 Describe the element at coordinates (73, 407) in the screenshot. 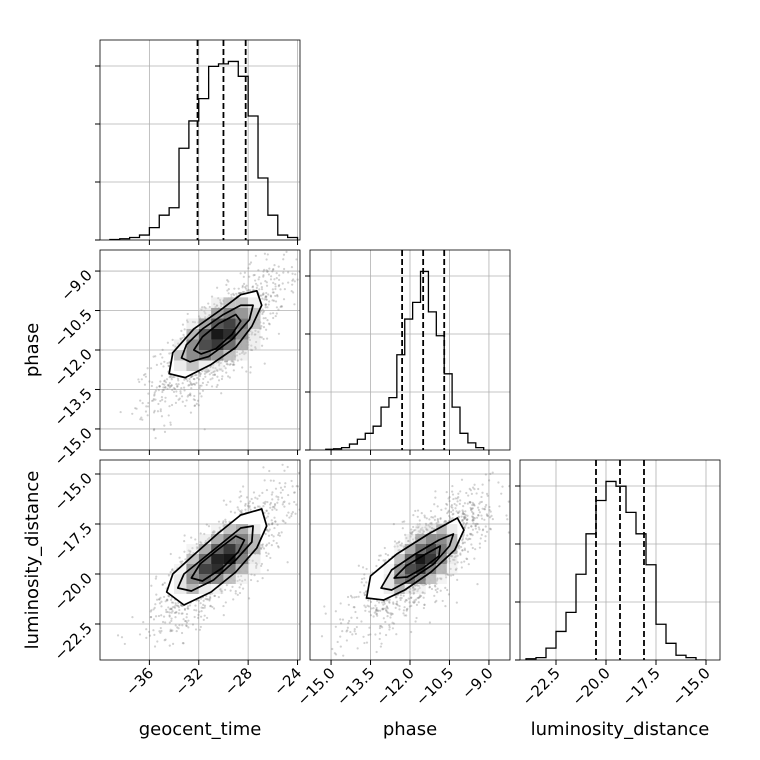

I see `y-tick-label: −13.5` at that location.